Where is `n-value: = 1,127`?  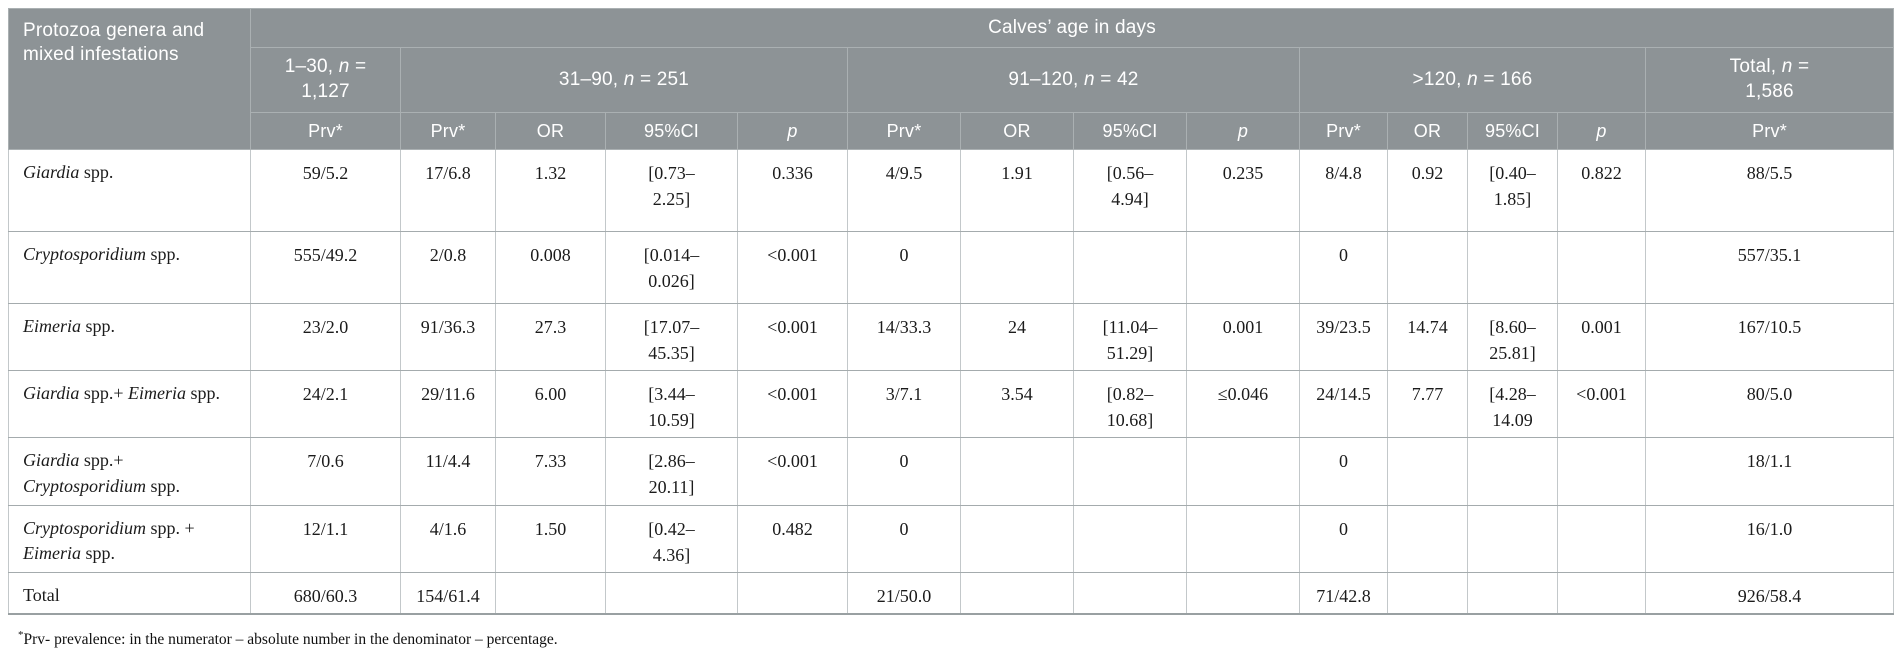 n-value: = 1,127 is located at coordinates (334, 79).